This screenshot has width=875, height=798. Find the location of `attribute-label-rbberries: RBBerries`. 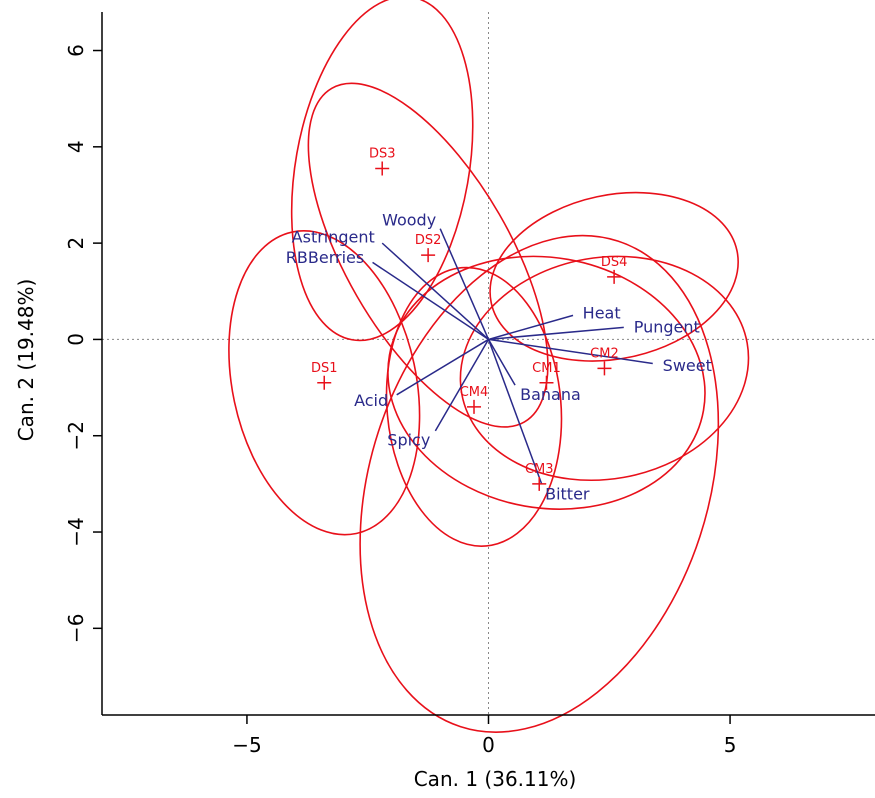

attribute-label-rbberries: RBBerries is located at coordinates (325, 257).